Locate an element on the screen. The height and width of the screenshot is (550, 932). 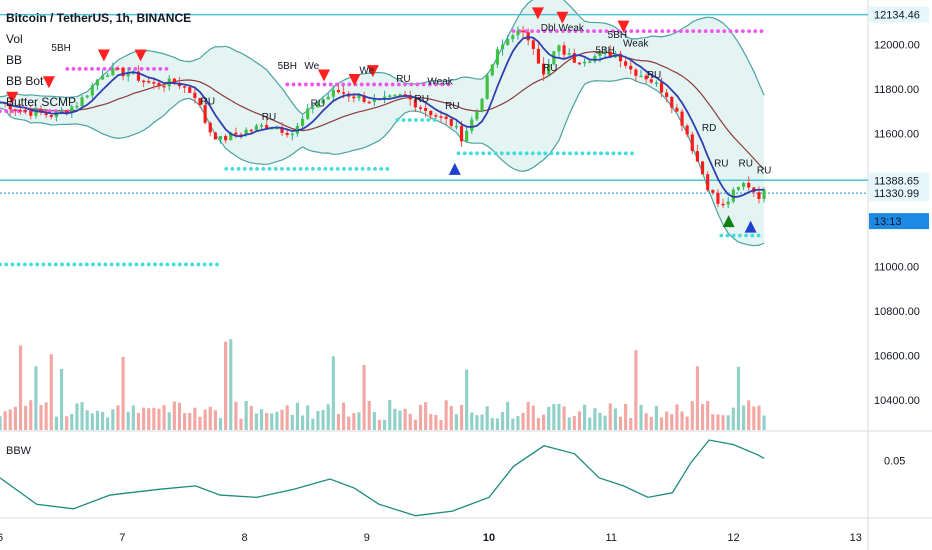
indicator-bb: BB is located at coordinates (14, 60).